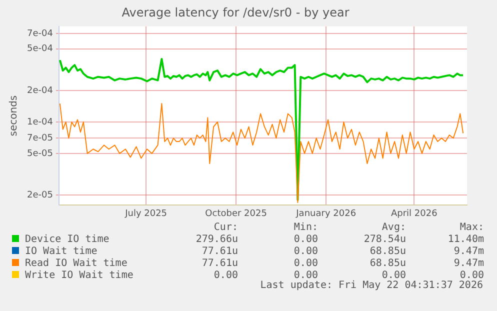 This screenshot has height=311, width=497. What do you see at coordinates (76, 264) in the screenshot?
I see `legend-label: Read IO Wait time` at bounding box center [76, 264].